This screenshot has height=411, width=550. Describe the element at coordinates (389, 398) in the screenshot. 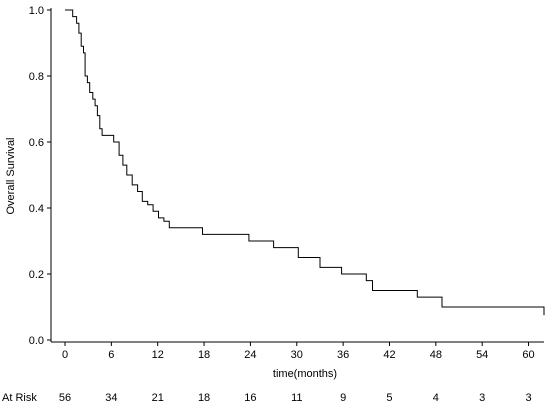

I see `at-risk-count: 5` at that location.